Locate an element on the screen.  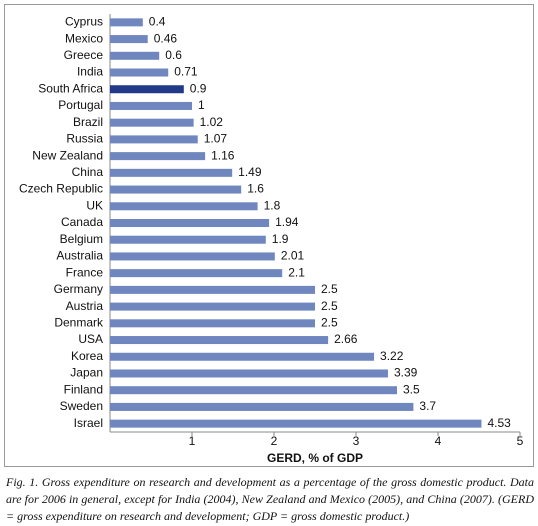
y-tick-label: Sweden is located at coordinates (81, 406).